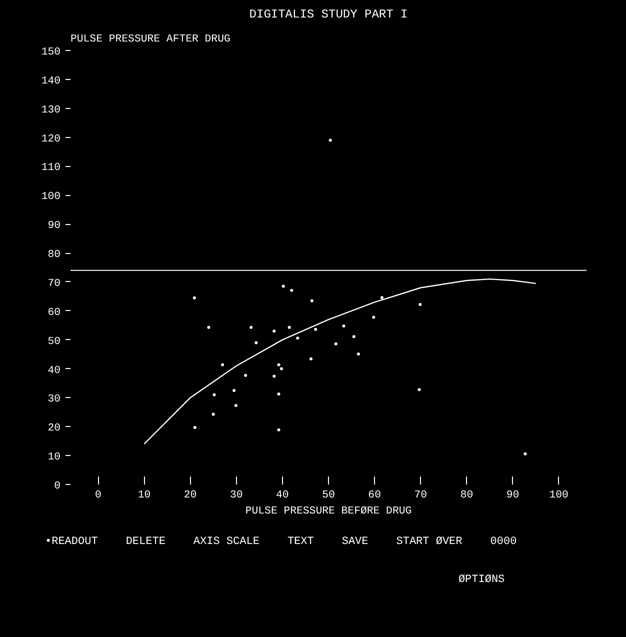  What do you see at coordinates (51, 197) in the screenshot?
I see `y-tick-label: 100` at bounding box center [51, 197].